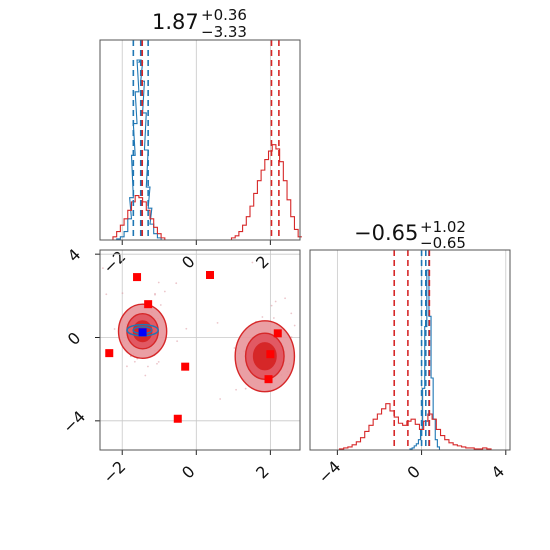 Image resolution: width=550 pixels, height=550 pixels. I want to click on param1-marginal-xtick-label: −2, so click(114, 262).